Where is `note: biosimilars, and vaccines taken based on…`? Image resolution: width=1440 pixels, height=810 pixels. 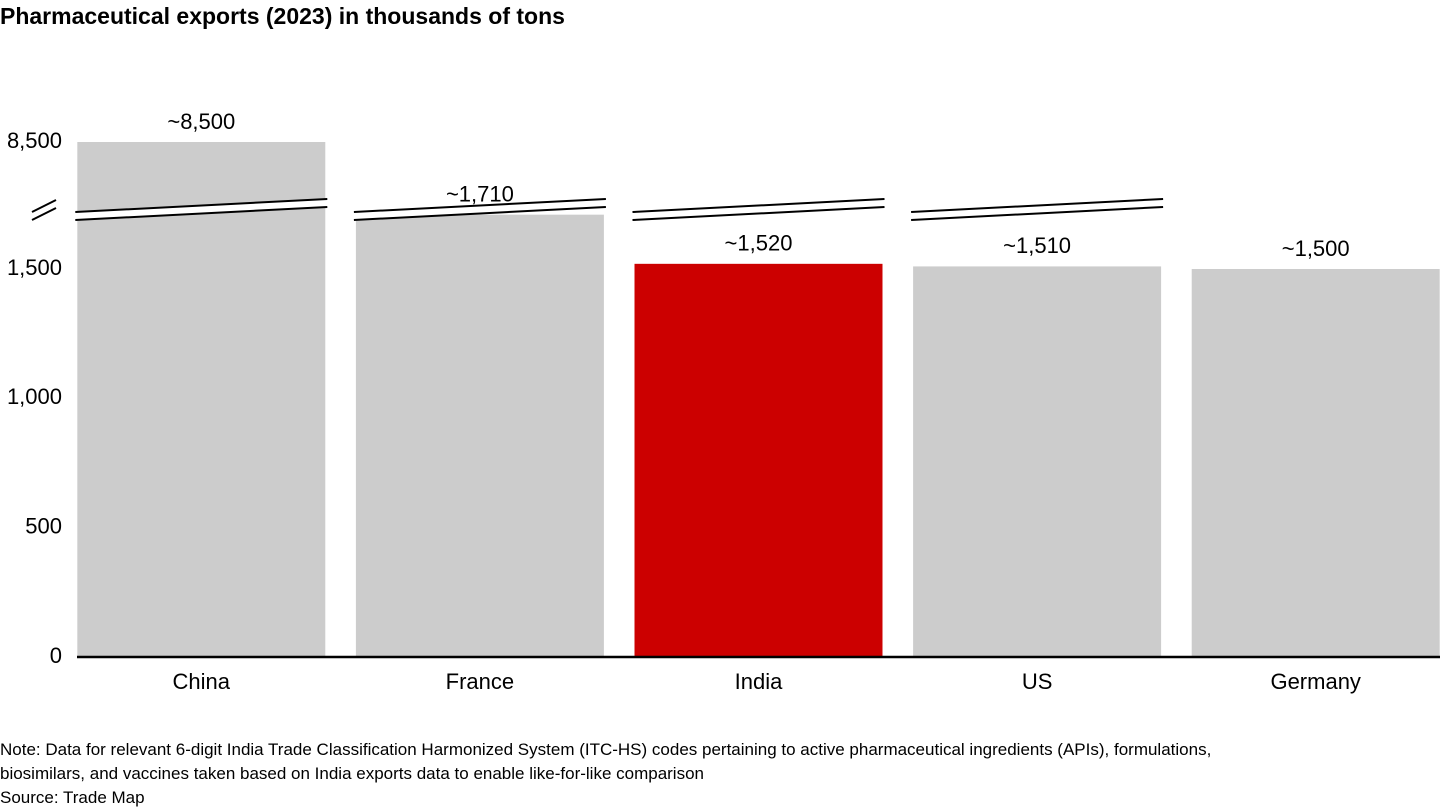
note: biosimilars, and vaccines taken based on… is located at coordinates (352, 773).